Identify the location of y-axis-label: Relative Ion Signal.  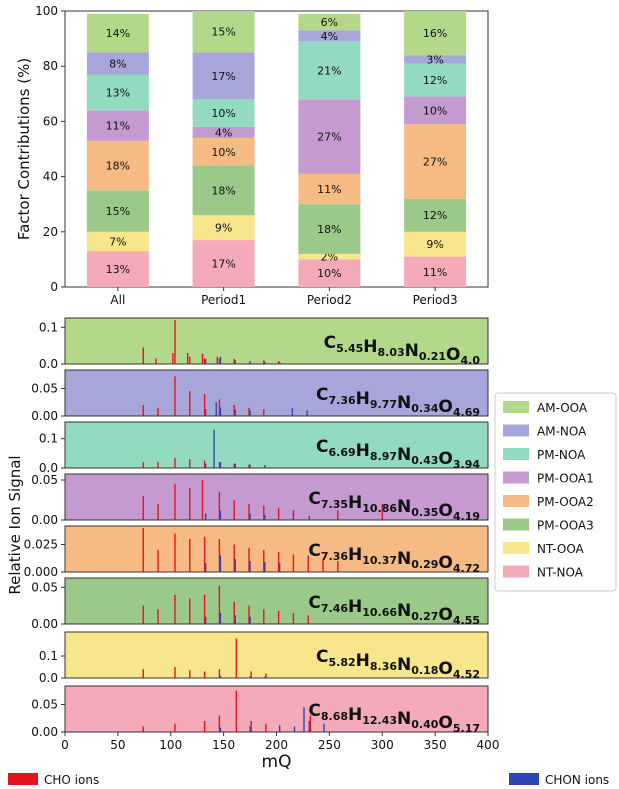
(15, 524).